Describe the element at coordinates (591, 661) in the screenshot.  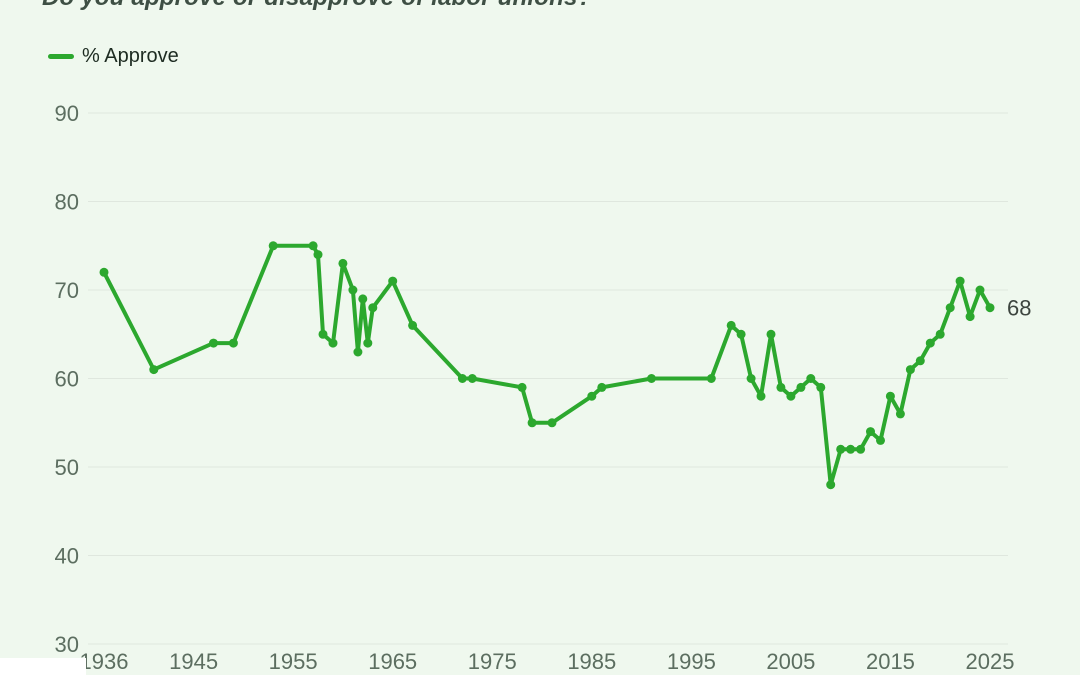
I see `x-tick-label: 1985` at that location.